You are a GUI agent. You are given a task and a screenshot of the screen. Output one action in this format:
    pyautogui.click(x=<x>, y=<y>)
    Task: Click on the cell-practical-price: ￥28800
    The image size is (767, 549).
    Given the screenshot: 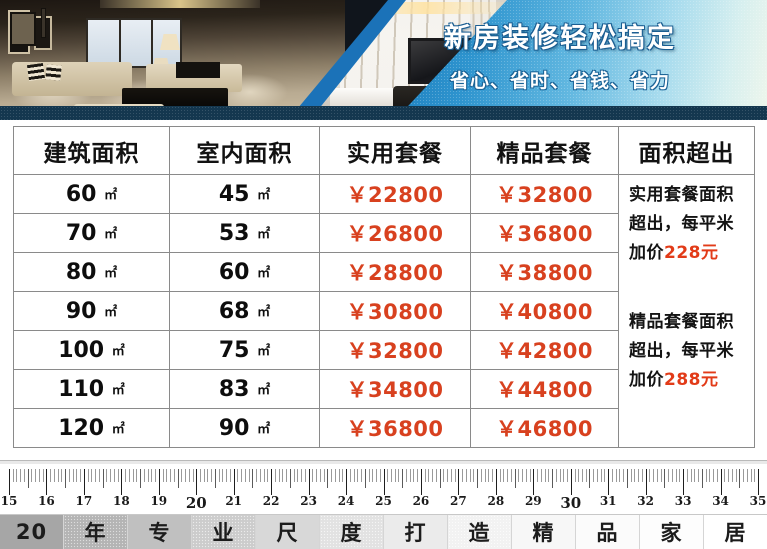 What is the action you would take?
    pyautogui.click(x=395, y=272)
    